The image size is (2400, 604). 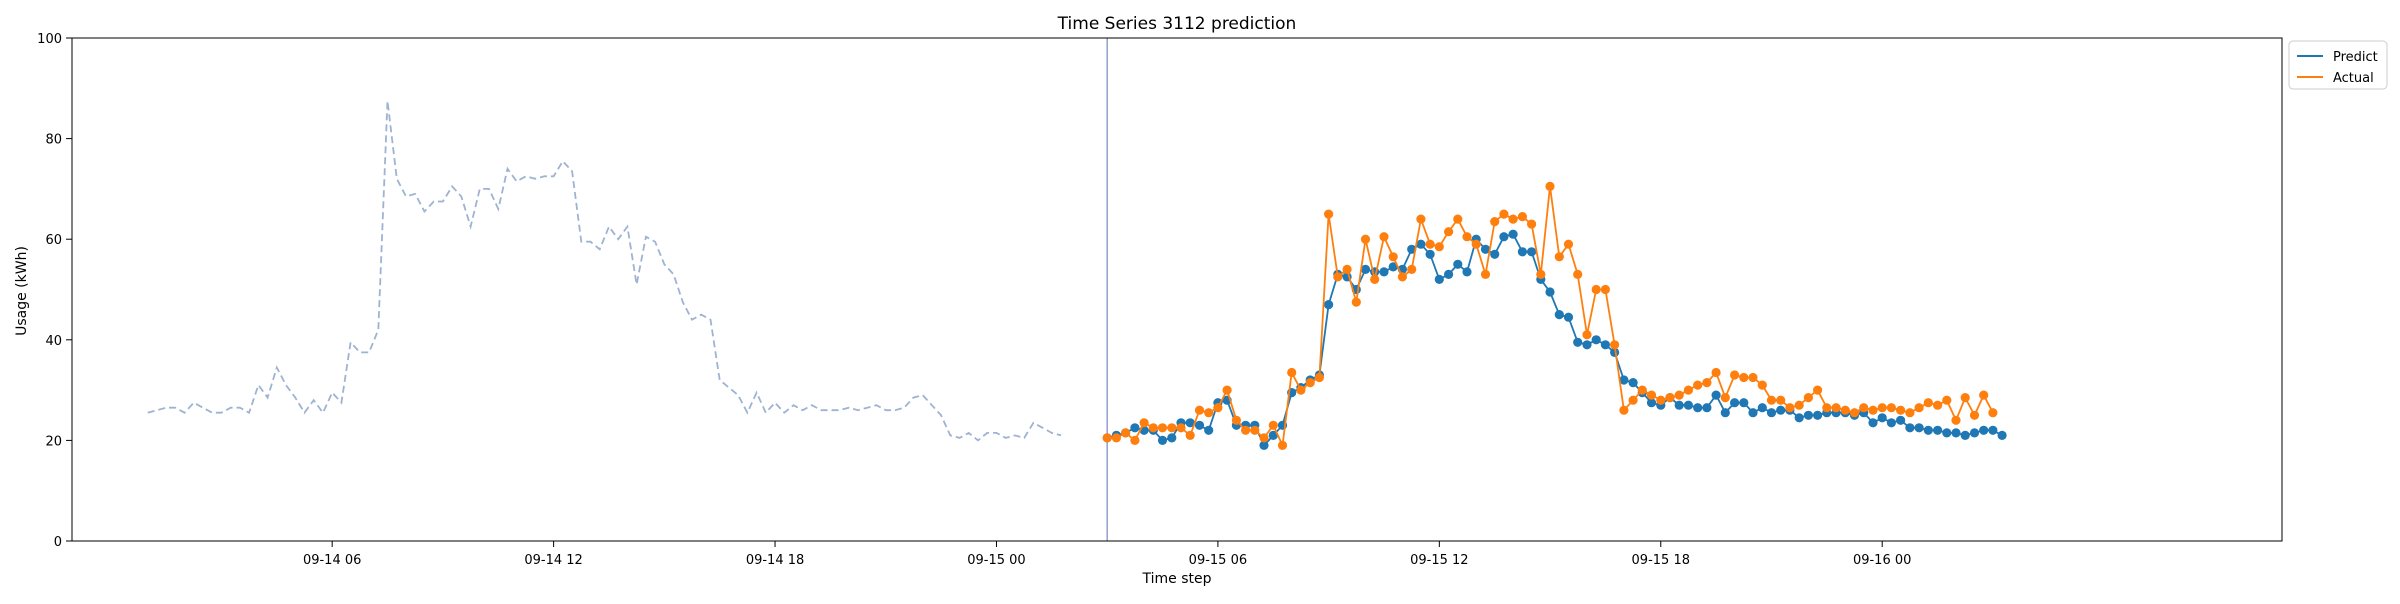 What do you see at coordinates (332, 560) in the screenshot?
I see `x-tick-label: 09-14 06` at bounding box center [332, 560].